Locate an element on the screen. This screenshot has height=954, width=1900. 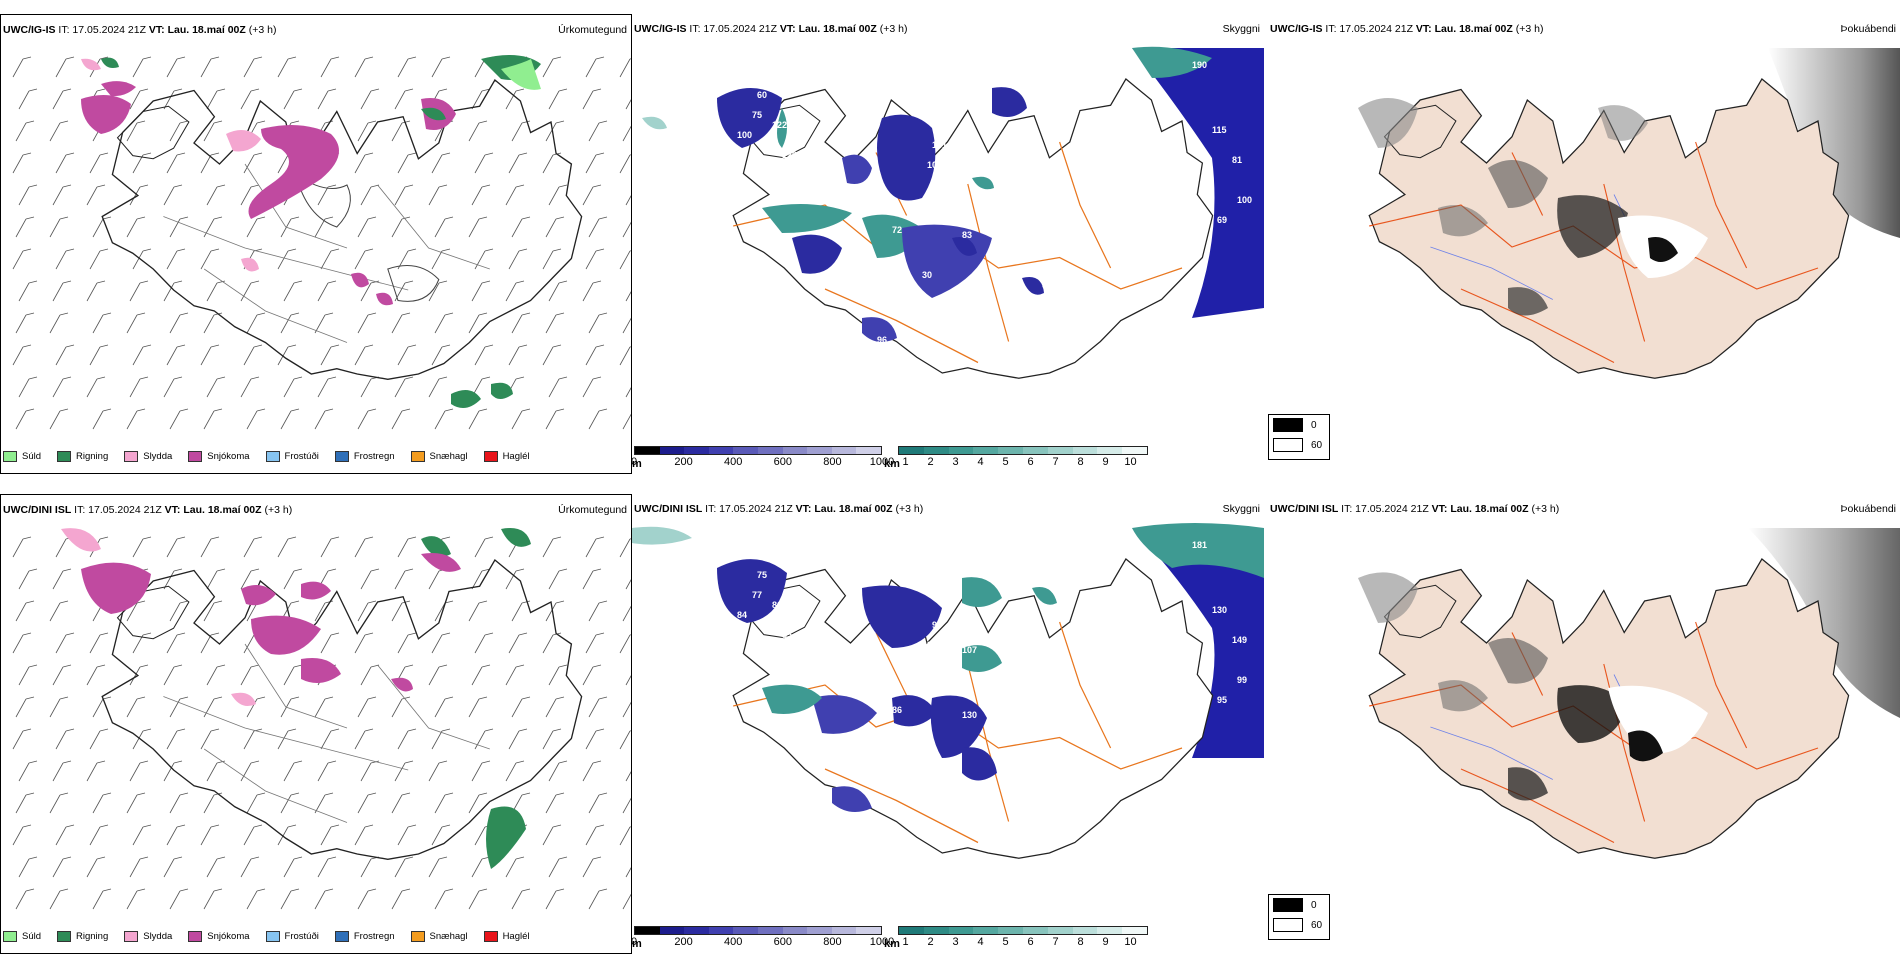
precip-legend-label: Haglél is located at coordinates (516, 936).